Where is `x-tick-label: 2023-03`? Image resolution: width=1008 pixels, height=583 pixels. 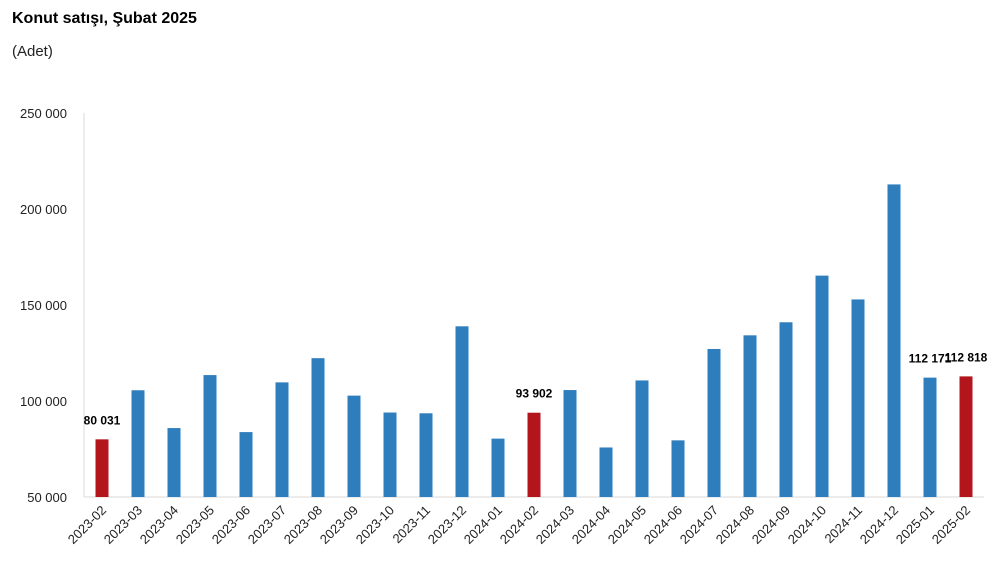
x-tick-label: 2023-03 is located at coordinates (123, 525).